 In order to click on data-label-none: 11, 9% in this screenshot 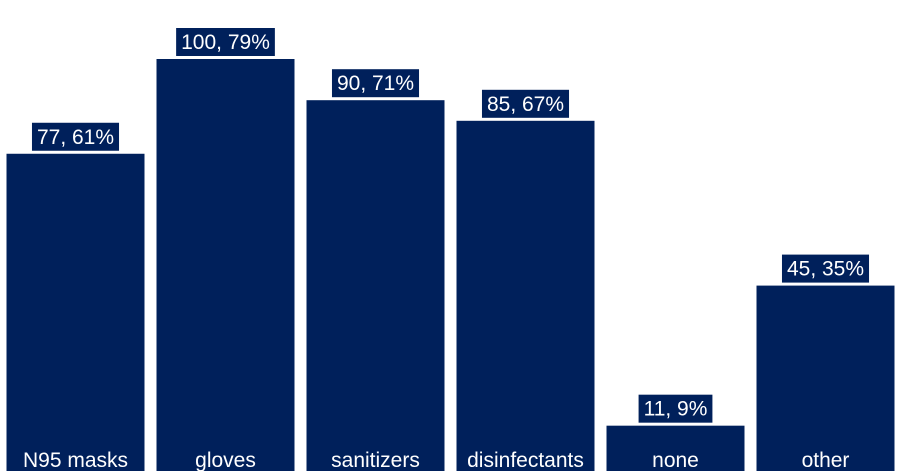, I will do `click(676, 409)`.